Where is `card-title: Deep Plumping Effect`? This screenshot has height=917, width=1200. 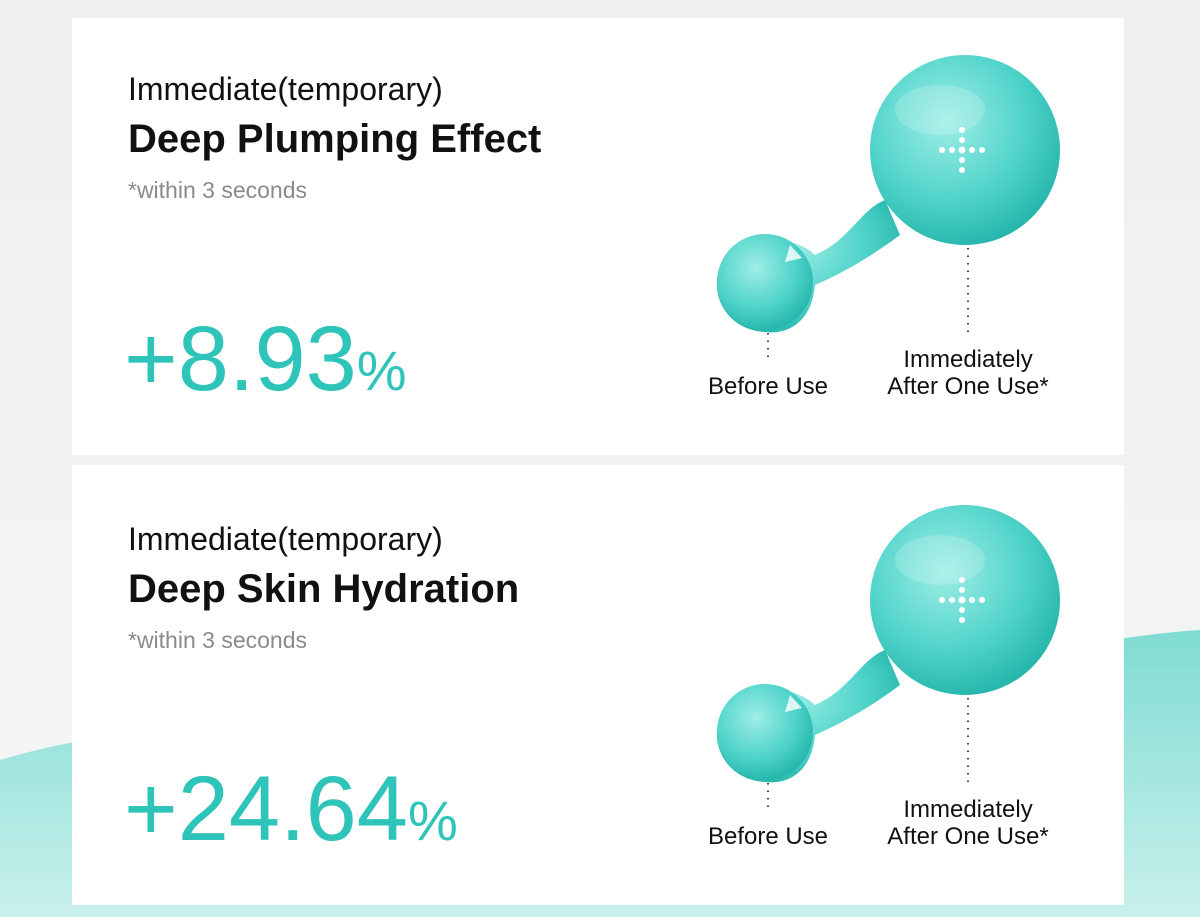
card-title: Deep Plumping Effect is located at coordinates (334, 139).